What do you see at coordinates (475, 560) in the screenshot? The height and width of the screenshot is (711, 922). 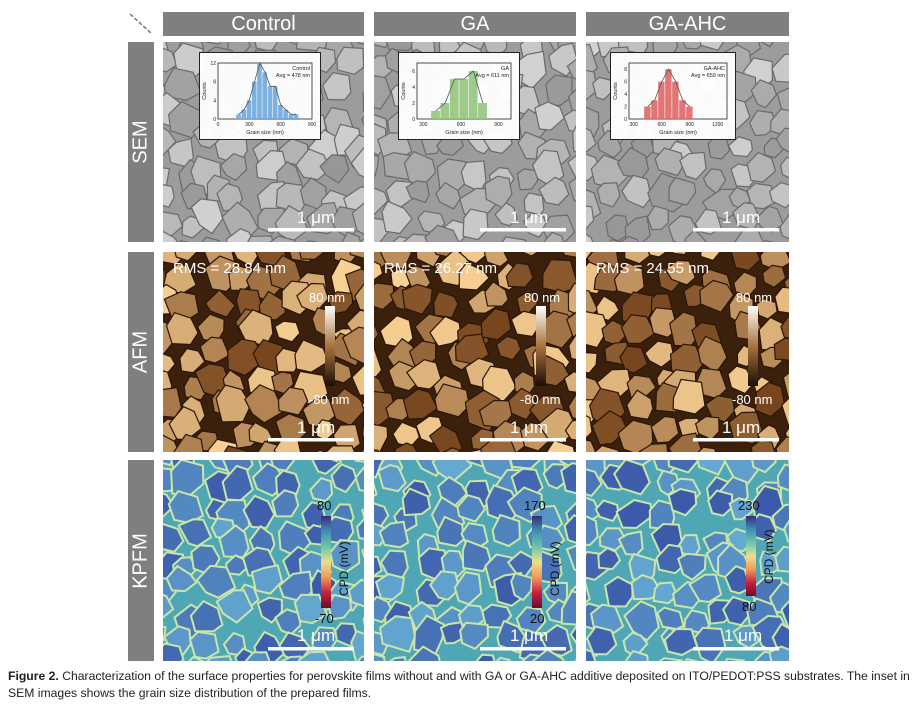 I see `kpfm-image-ga` at bounding box center [475, 560].